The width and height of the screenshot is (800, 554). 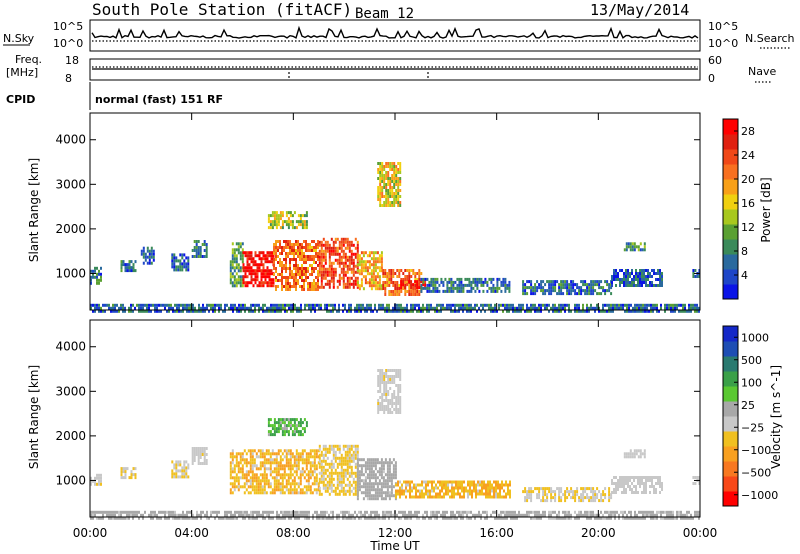 What do you see at coordinates (382, 379) in the screenshot?
I see `velocity-cell-r13` at bounding box center [382, 379].